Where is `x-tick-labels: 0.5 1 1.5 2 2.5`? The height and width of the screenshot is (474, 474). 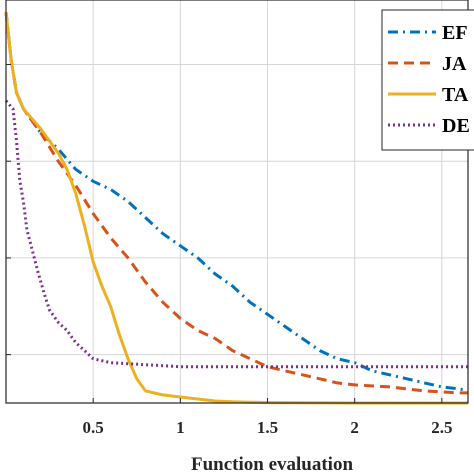 x-tick-labels: 0.5 1 1.5 2 2.5 is located at coordinates (268, 427).